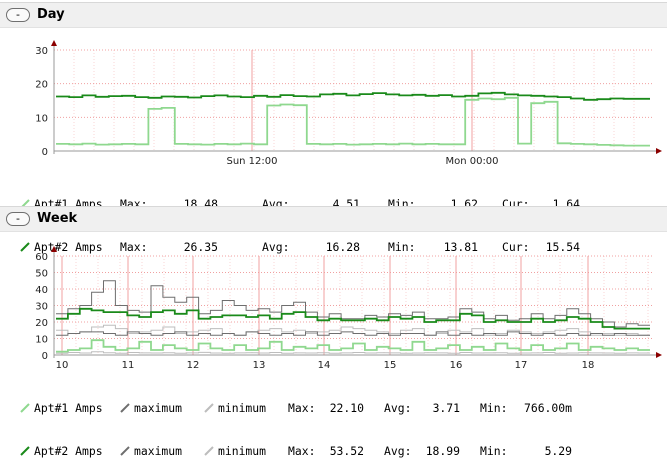  I want to click on day-collapse-button: -, so click(18, 15).